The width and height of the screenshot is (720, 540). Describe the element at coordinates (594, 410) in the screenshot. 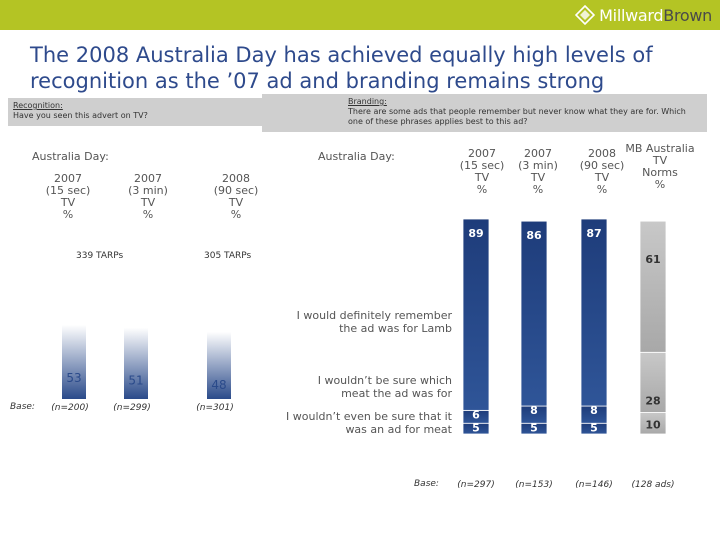

I see `branding-value-label-s1-c2: 8` at that location.